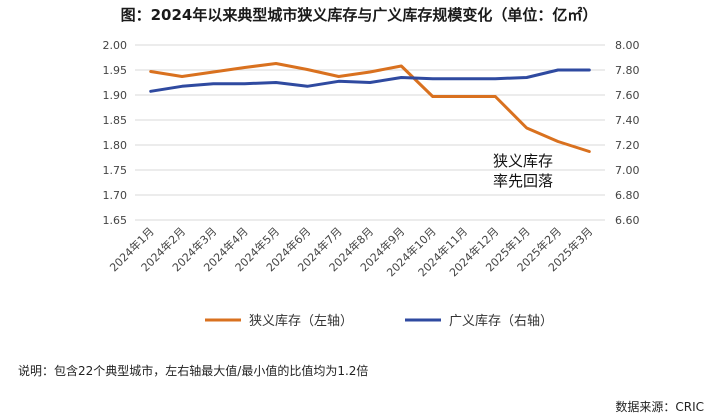 The height and width of the screenshot is (417, 718). I want to click on left-tick-label: 1.95, so click(115, 70).